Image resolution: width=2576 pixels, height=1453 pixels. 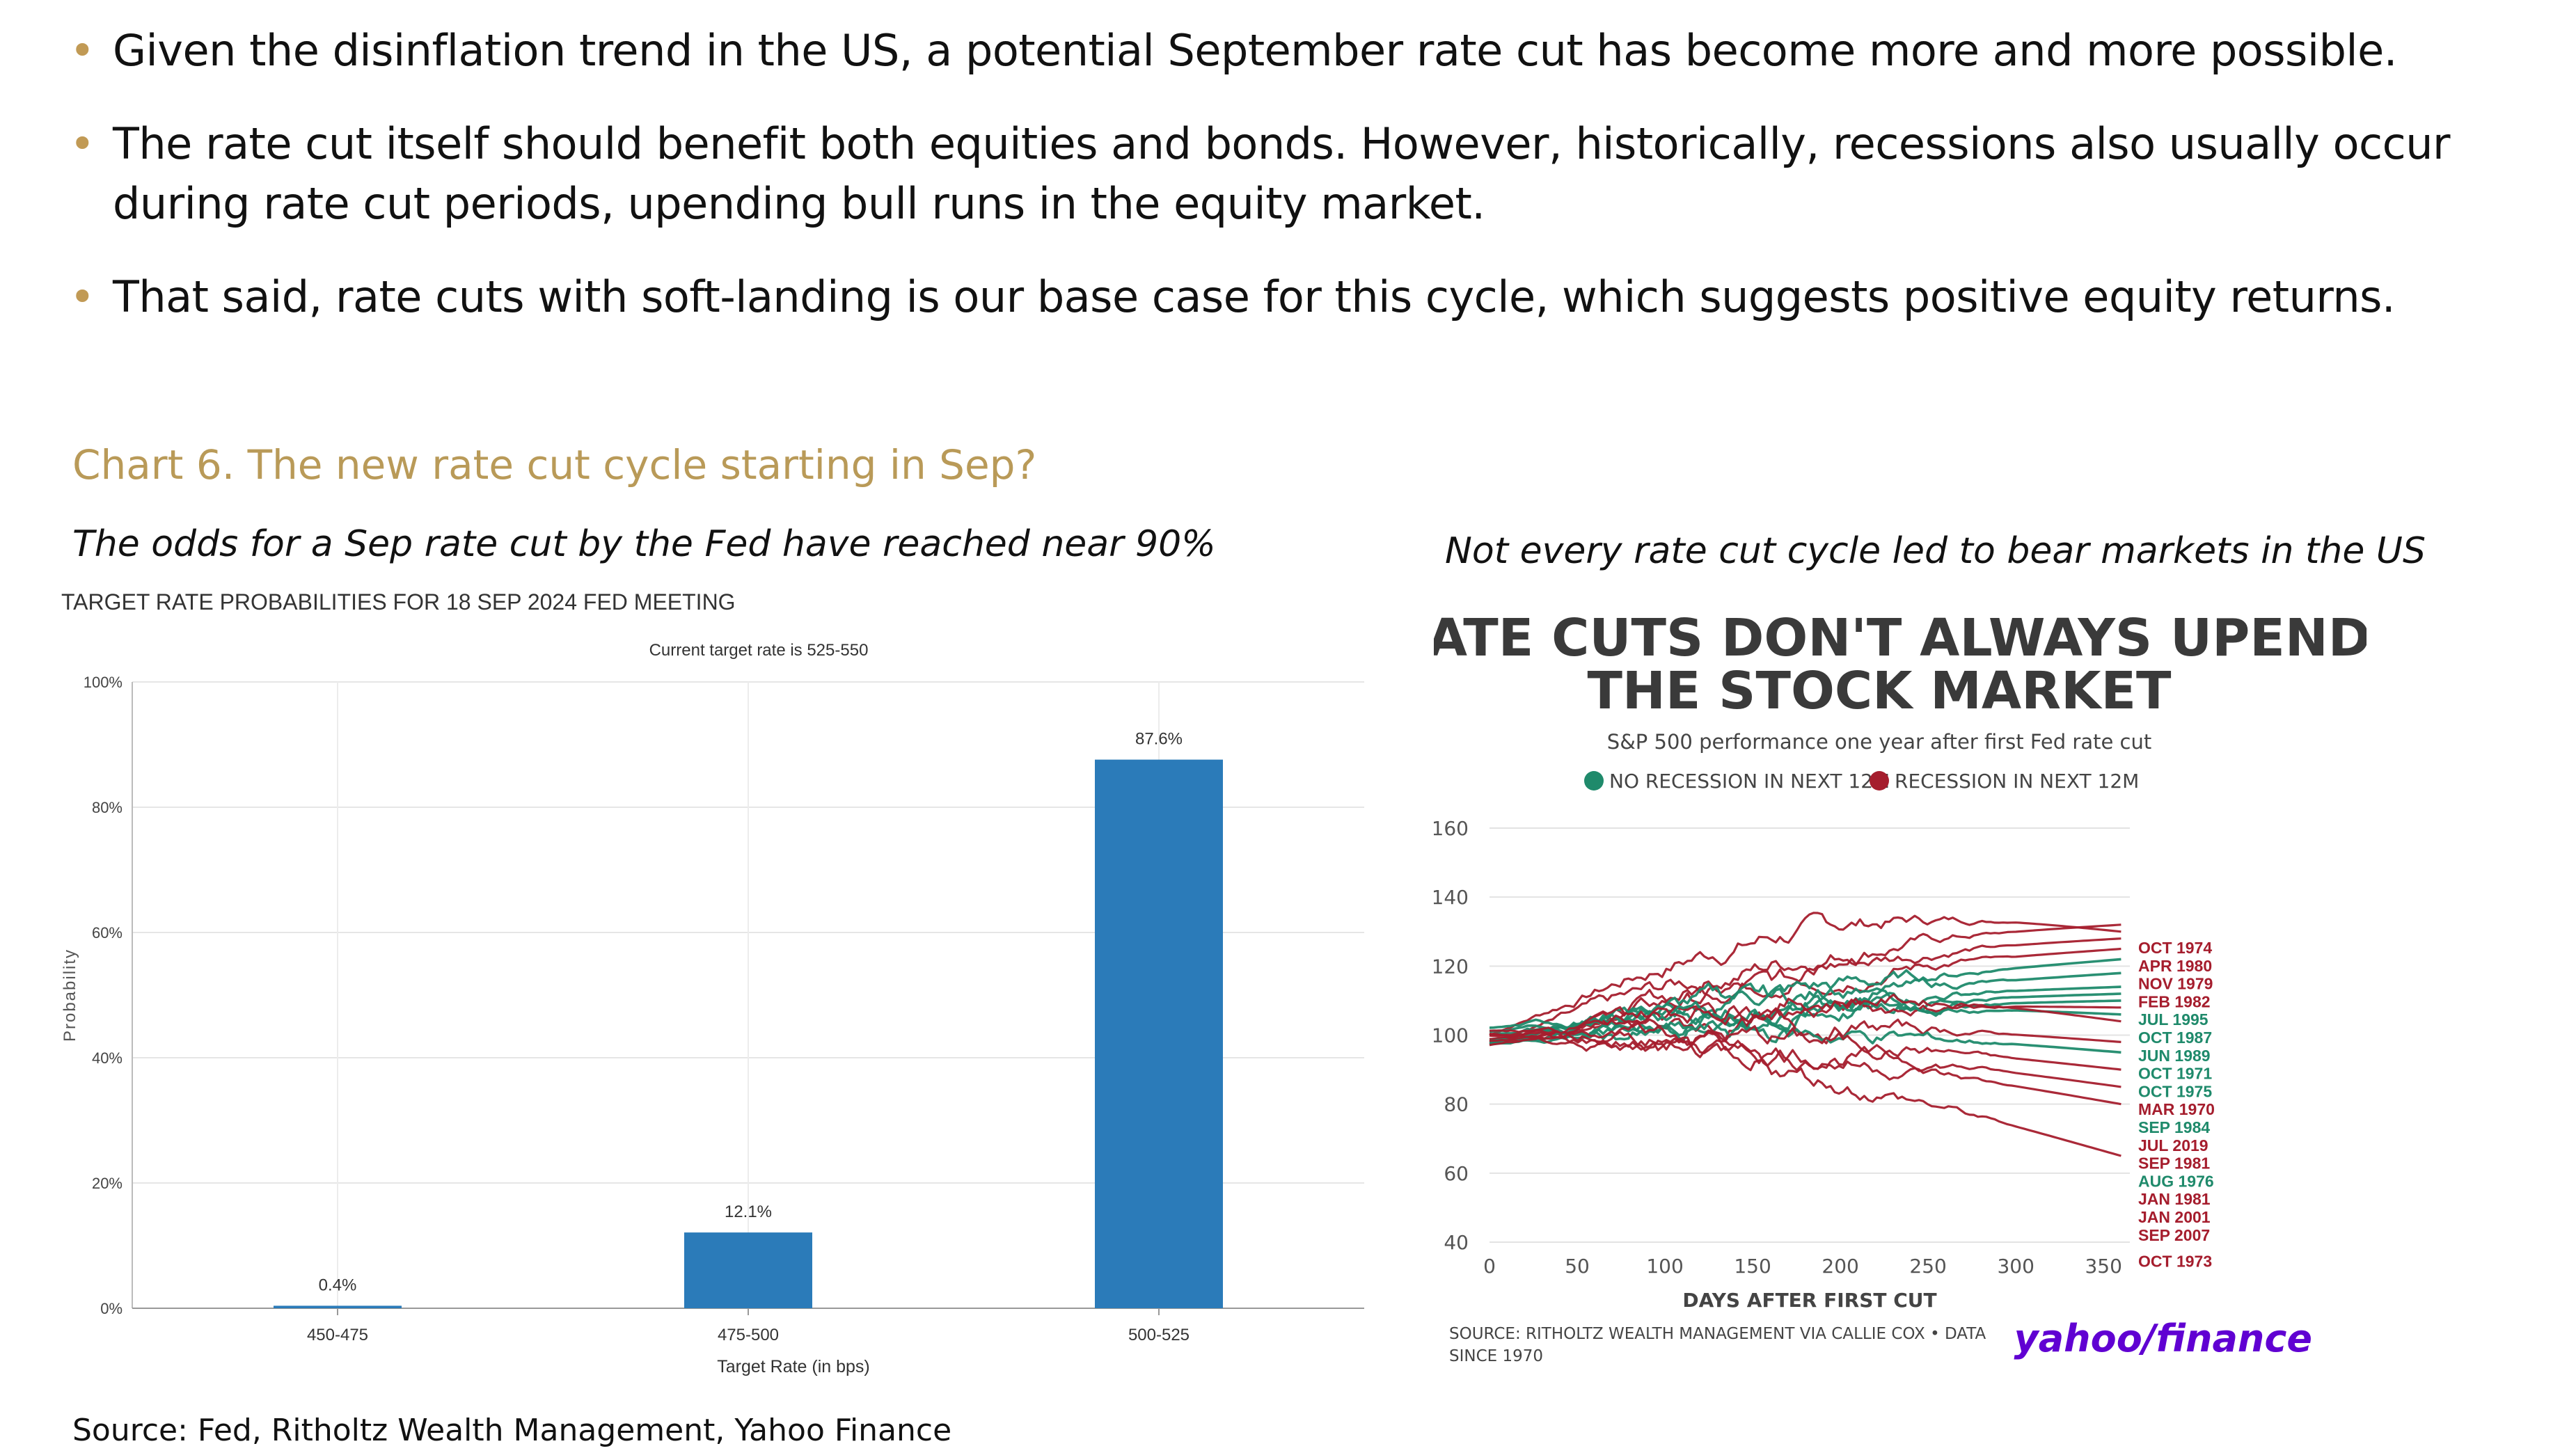 What do you see at coordinates (2174, 1235) in the screenshot?
I see `series-end-label: SEP 2007` at bounding box center [2174, 1235].